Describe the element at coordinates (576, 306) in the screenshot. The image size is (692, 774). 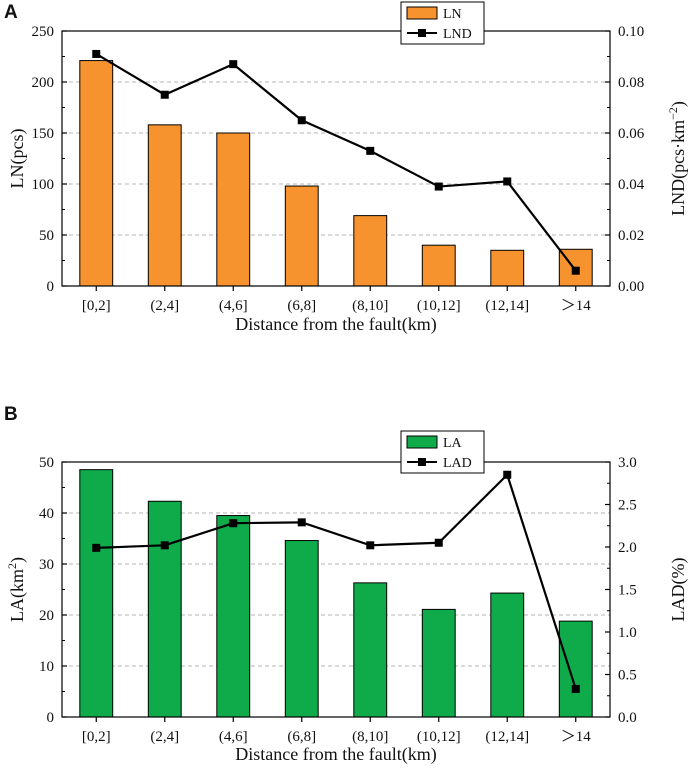
I see `panel-a-x-tick-label: ＞14` at that location.